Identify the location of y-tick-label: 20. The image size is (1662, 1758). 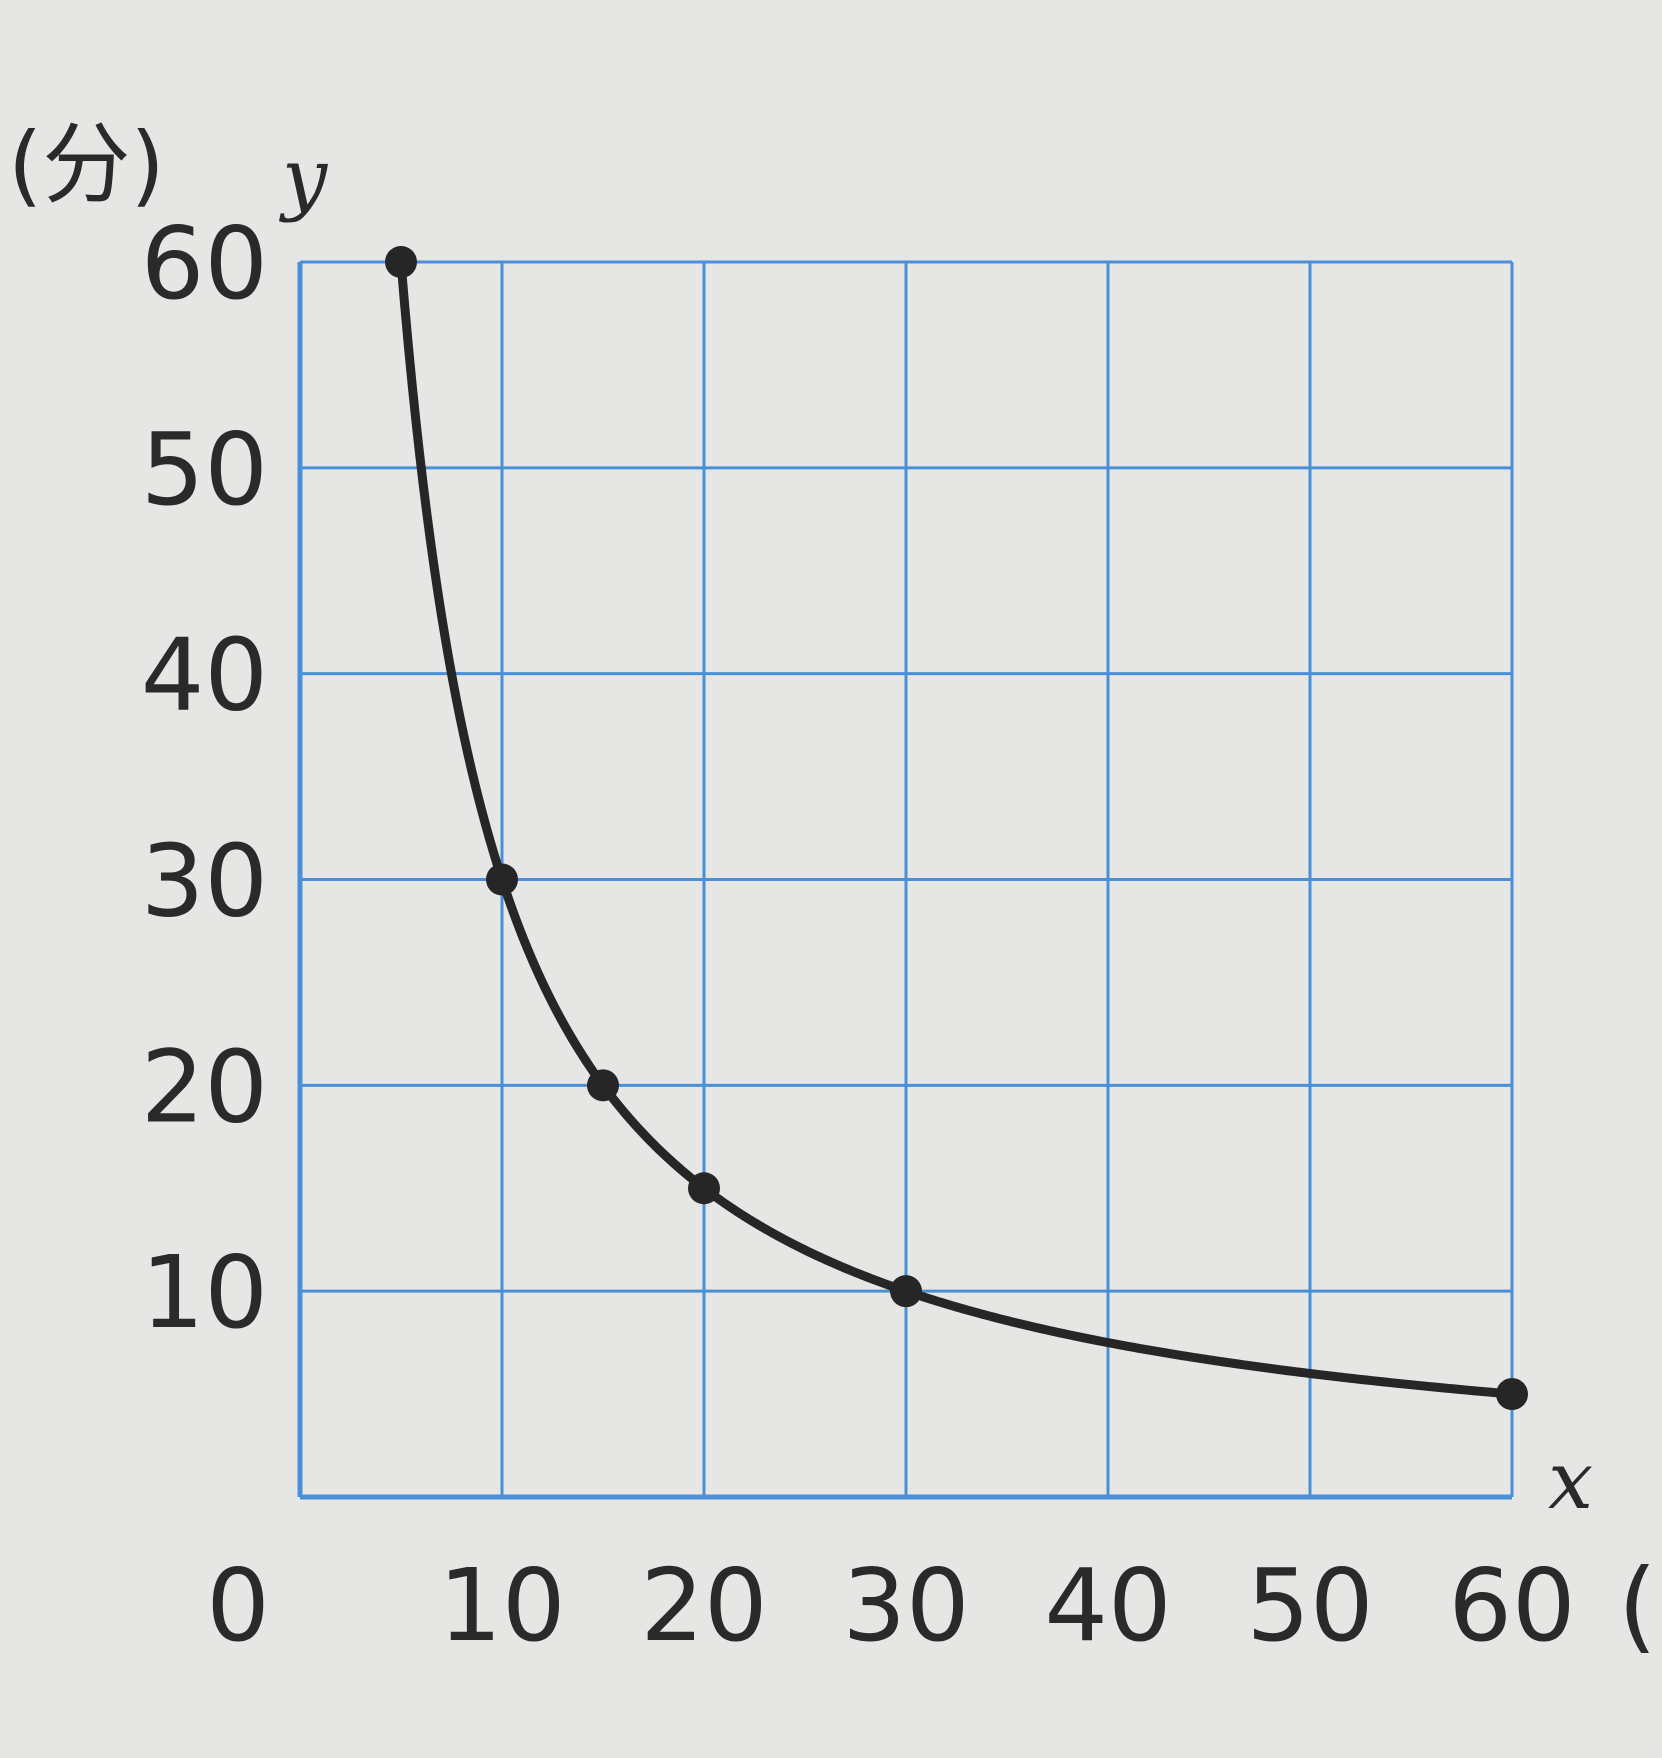
(204, 1086).